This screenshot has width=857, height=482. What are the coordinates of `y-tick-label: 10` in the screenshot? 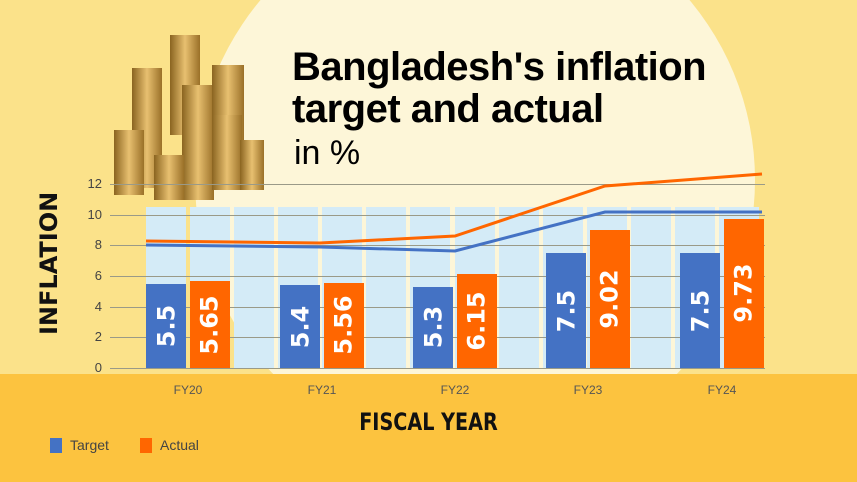 It's located at (94, 214).